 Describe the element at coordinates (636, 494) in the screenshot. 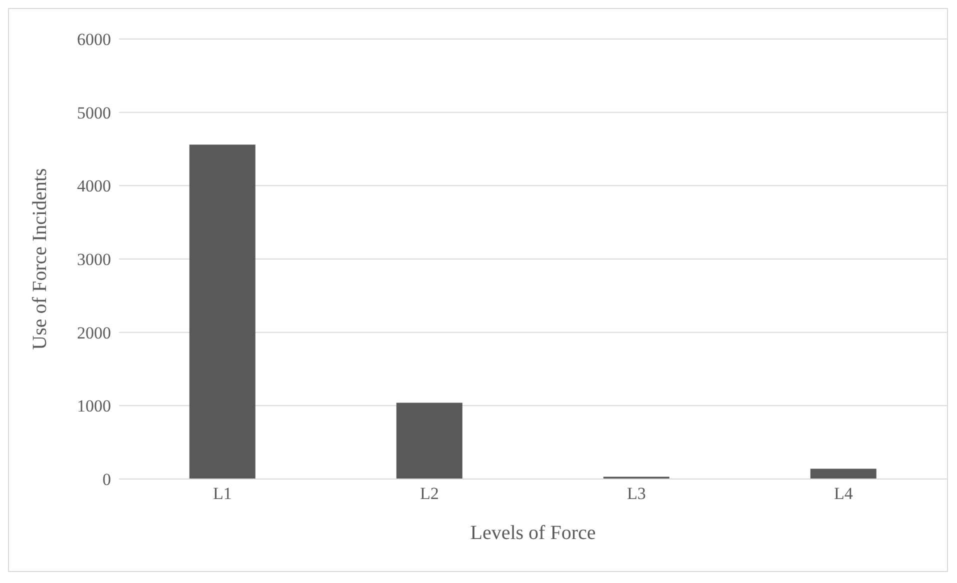

I see `x-tick-label: L3` at that location.